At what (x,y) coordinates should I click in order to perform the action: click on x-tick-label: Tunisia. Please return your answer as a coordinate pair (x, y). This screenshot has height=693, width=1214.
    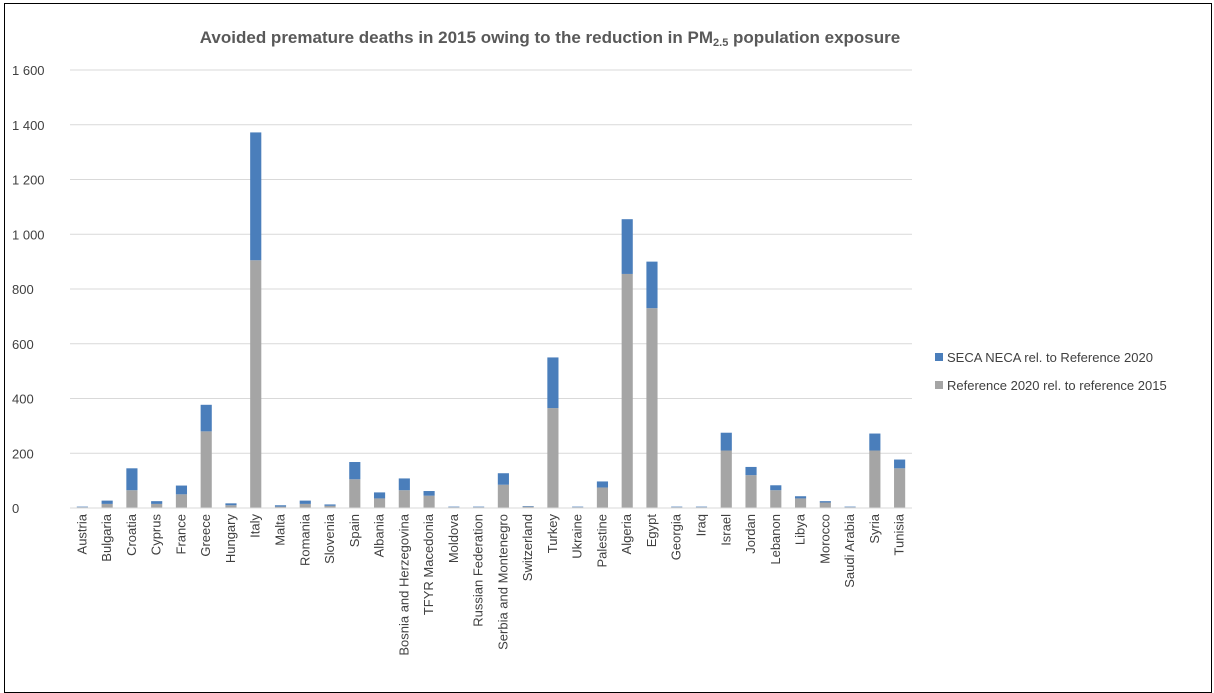
    Looking at the image, I should click on (899, 534).